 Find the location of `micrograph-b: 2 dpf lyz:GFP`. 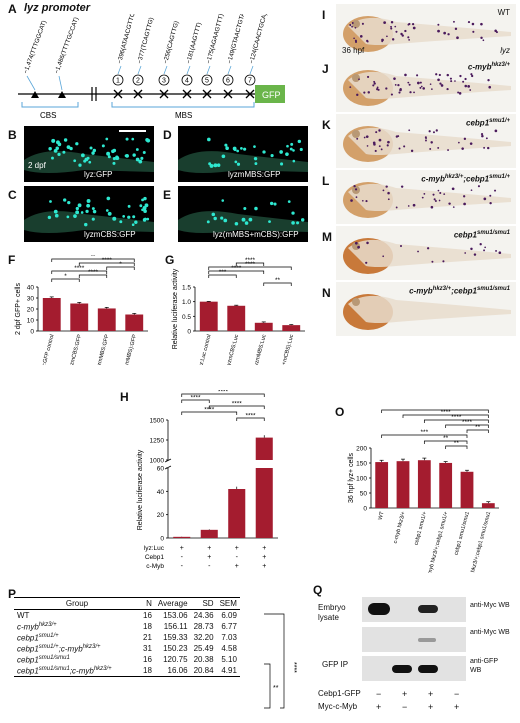

micrograph-b: 2 dpf lyz:GFP is located at coordinates (89, 154).